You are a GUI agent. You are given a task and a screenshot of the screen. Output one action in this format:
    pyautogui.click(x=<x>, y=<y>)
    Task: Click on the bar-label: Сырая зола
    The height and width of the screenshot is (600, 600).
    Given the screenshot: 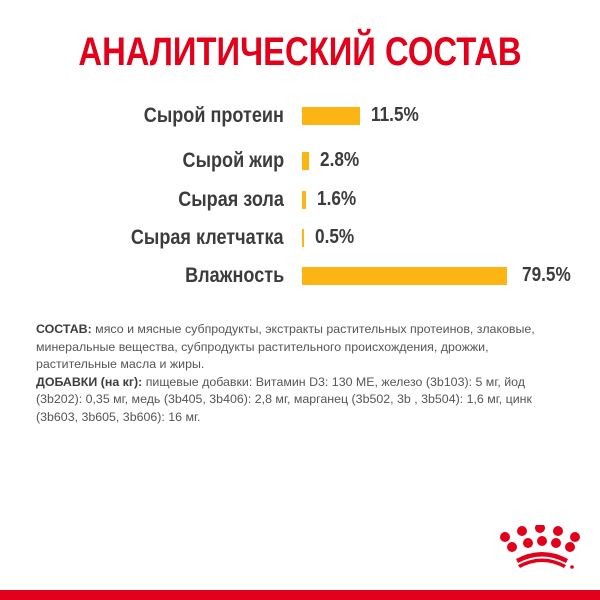 What is the action you would take?
    pyautogui.click(x=231, y=199)
    